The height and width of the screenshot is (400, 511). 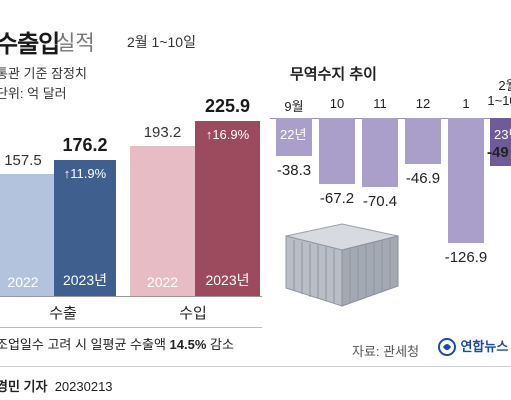 I want to click on basis-note: 통관 기준 잠정치, so click(x=43, y=73).